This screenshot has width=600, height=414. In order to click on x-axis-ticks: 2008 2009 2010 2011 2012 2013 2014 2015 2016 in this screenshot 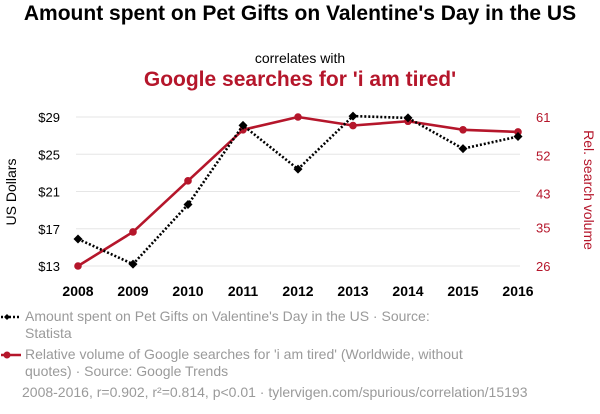, I will do `click(297, 291)`.